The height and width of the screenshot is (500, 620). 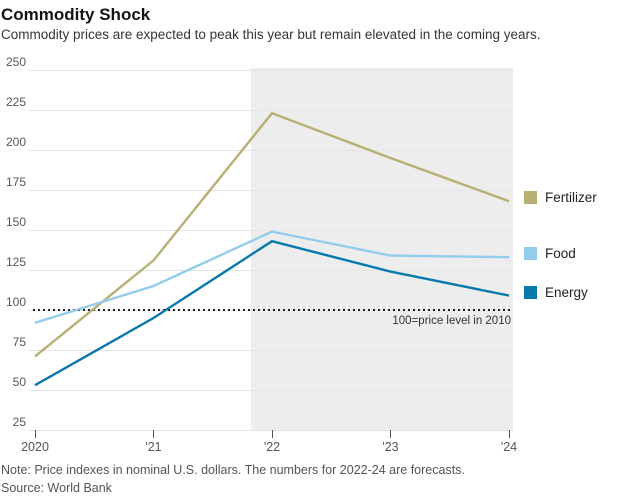 I want to click on x-axis-label: '24, so click(x=509, y=447).